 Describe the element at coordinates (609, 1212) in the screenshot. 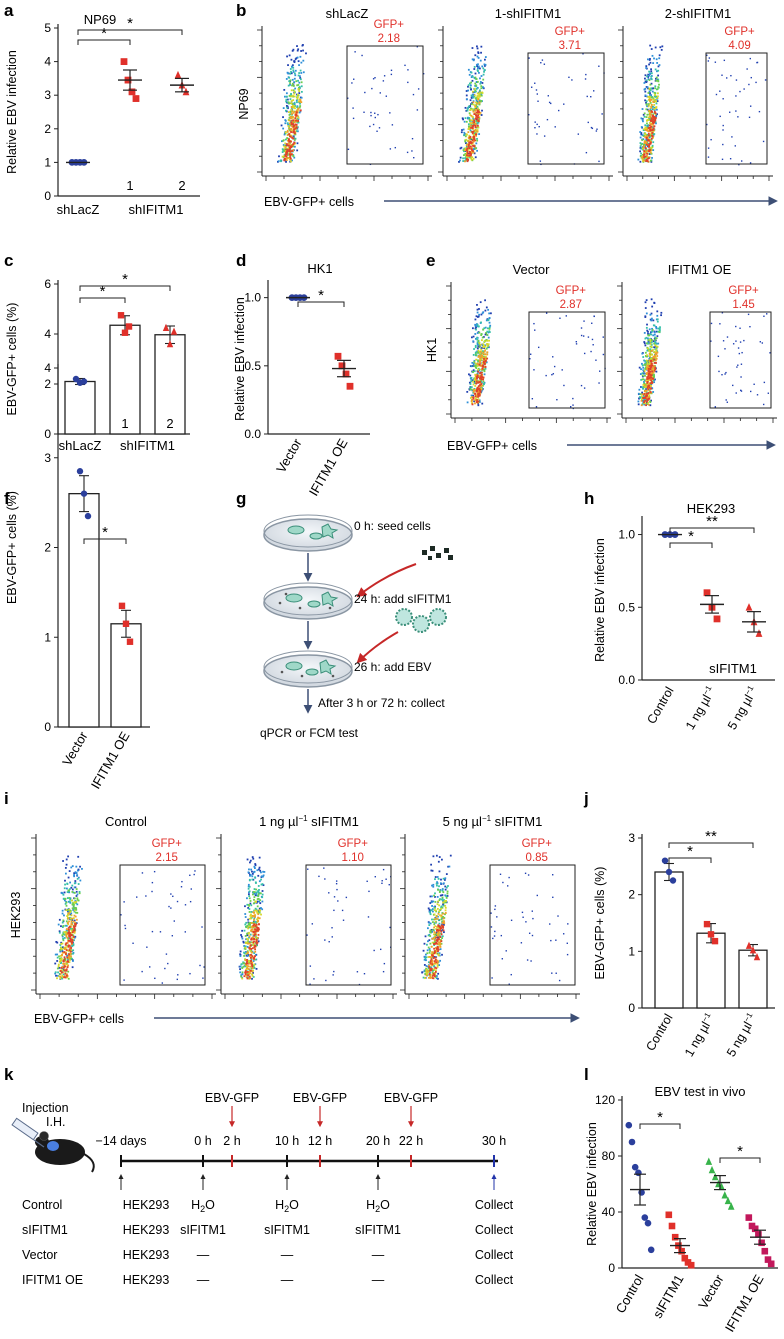

I see `l-ytick-label-1: 40` at that location.